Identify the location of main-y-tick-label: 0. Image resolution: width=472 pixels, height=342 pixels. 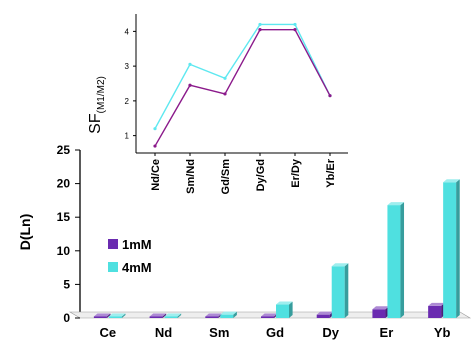
(66, 318).